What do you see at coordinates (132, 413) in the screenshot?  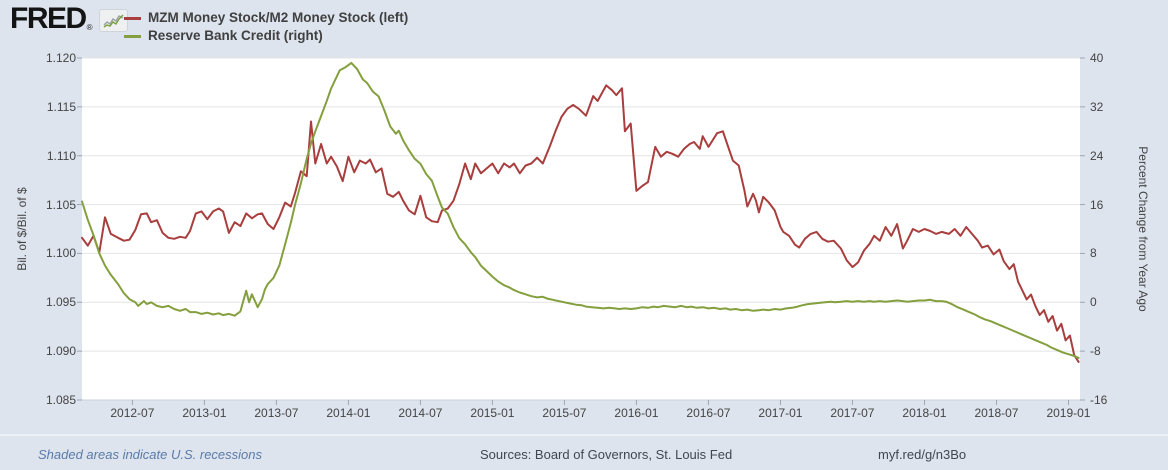 I see `x-axis-tick-label: 2012-07` at bounding box center [132, 413].